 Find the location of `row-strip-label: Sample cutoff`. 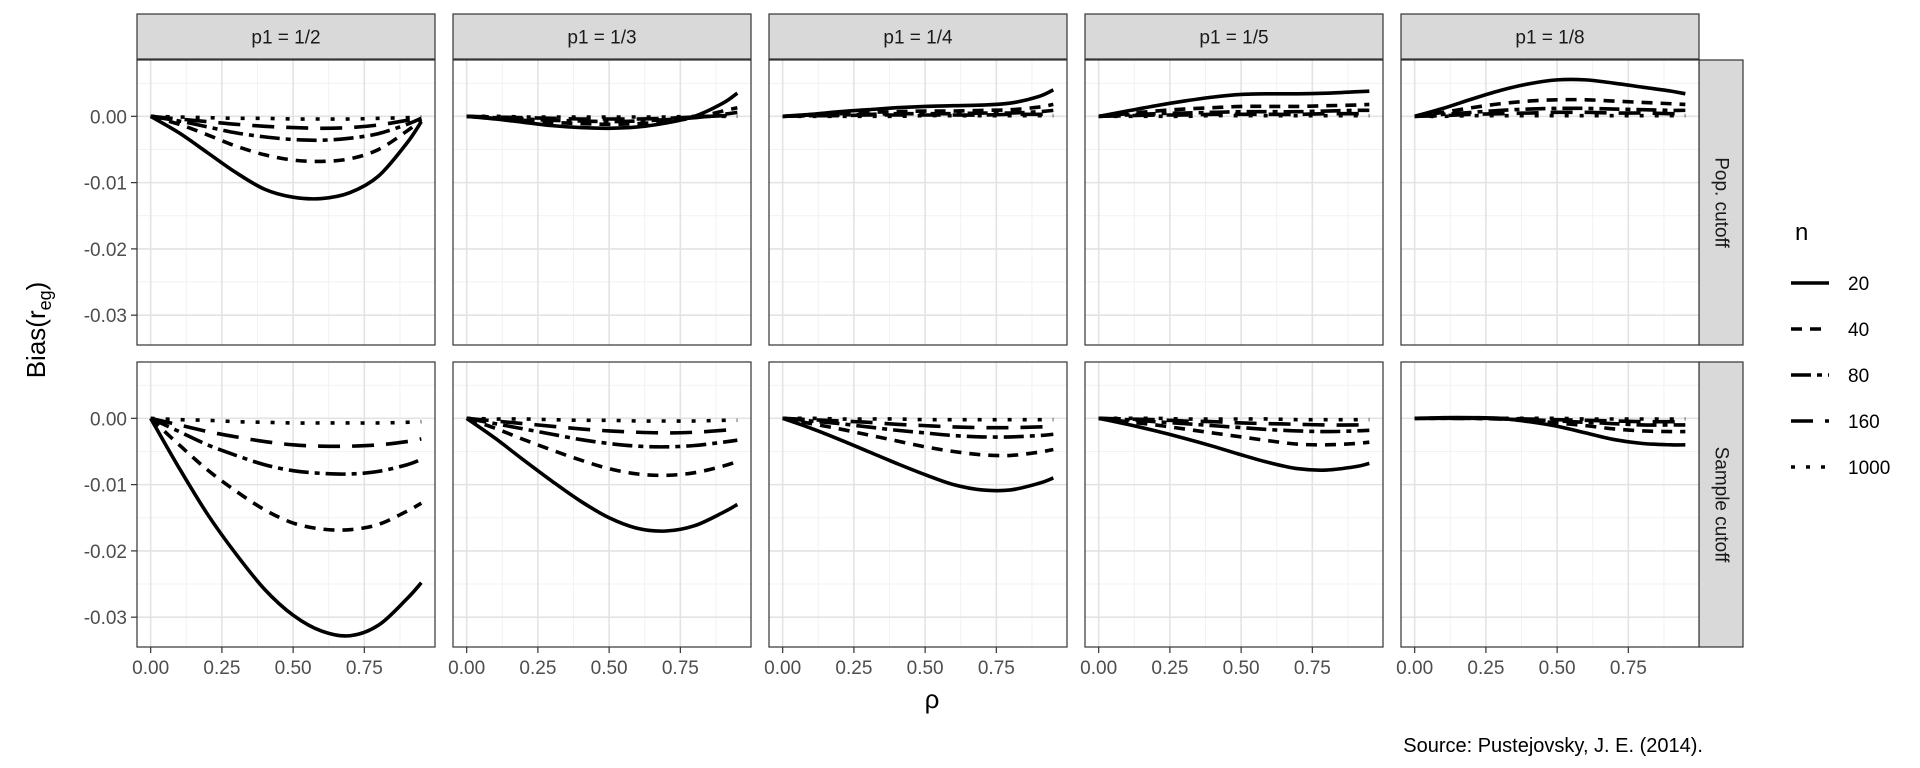

row-strip-label: Sample cutoff is located at coordinates (1721, 505).